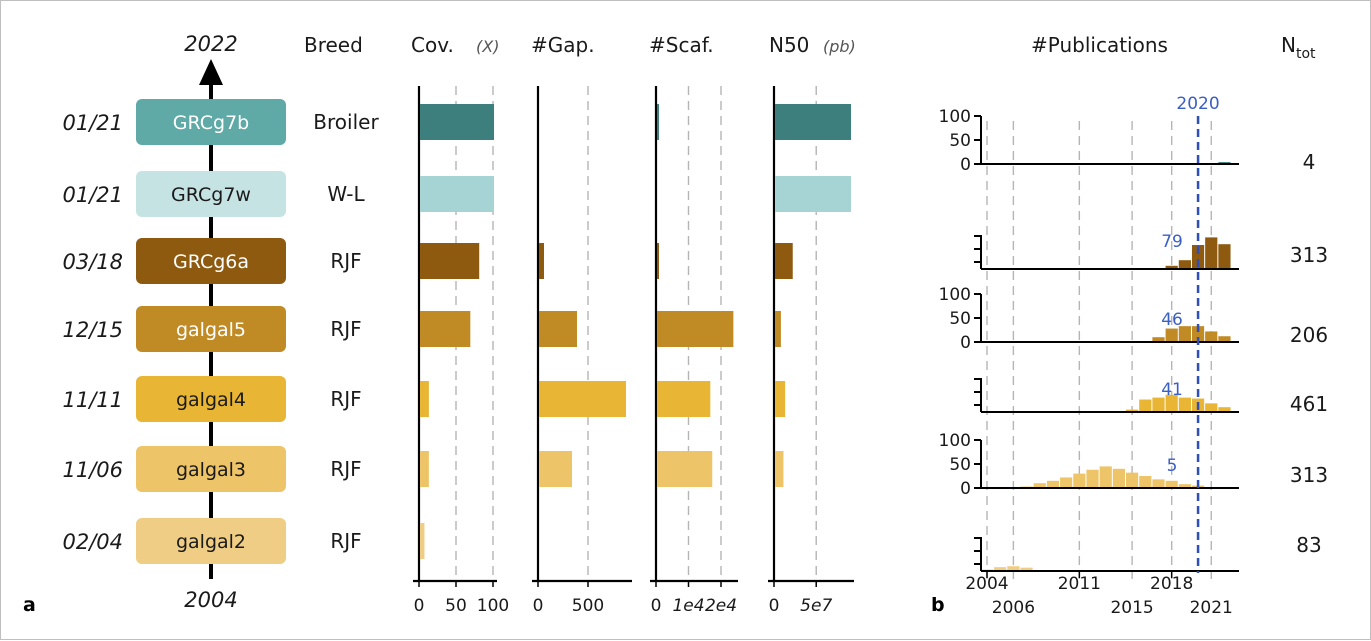  I want to click on pub-bar-galgal3-2012, so click(1092, 478).